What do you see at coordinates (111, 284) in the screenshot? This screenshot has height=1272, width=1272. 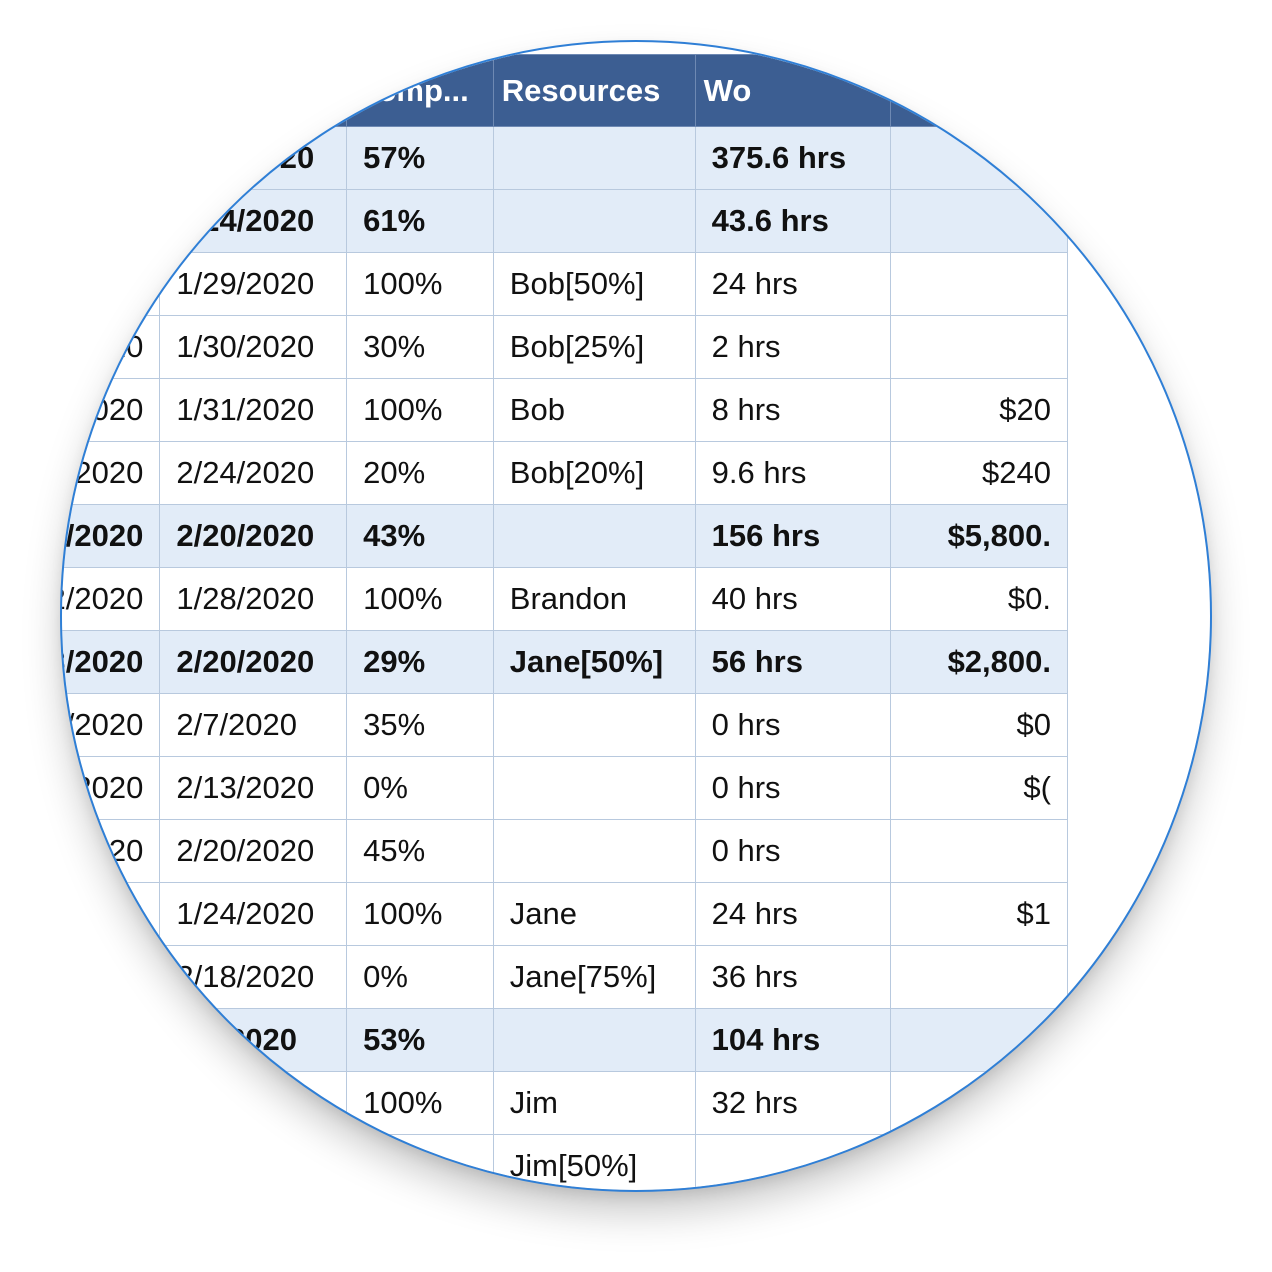 I see `cell-start: 020` at bounding box center [111, 284].